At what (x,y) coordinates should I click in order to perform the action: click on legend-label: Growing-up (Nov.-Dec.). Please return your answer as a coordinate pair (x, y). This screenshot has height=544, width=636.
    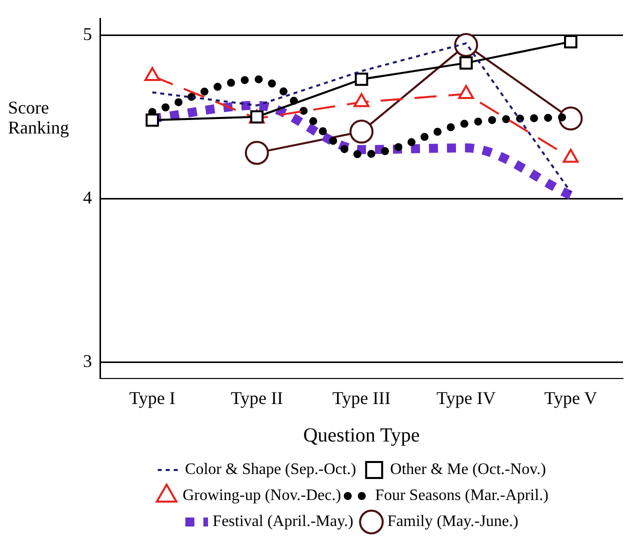
    Looking at the image, I should click on (262, 495).